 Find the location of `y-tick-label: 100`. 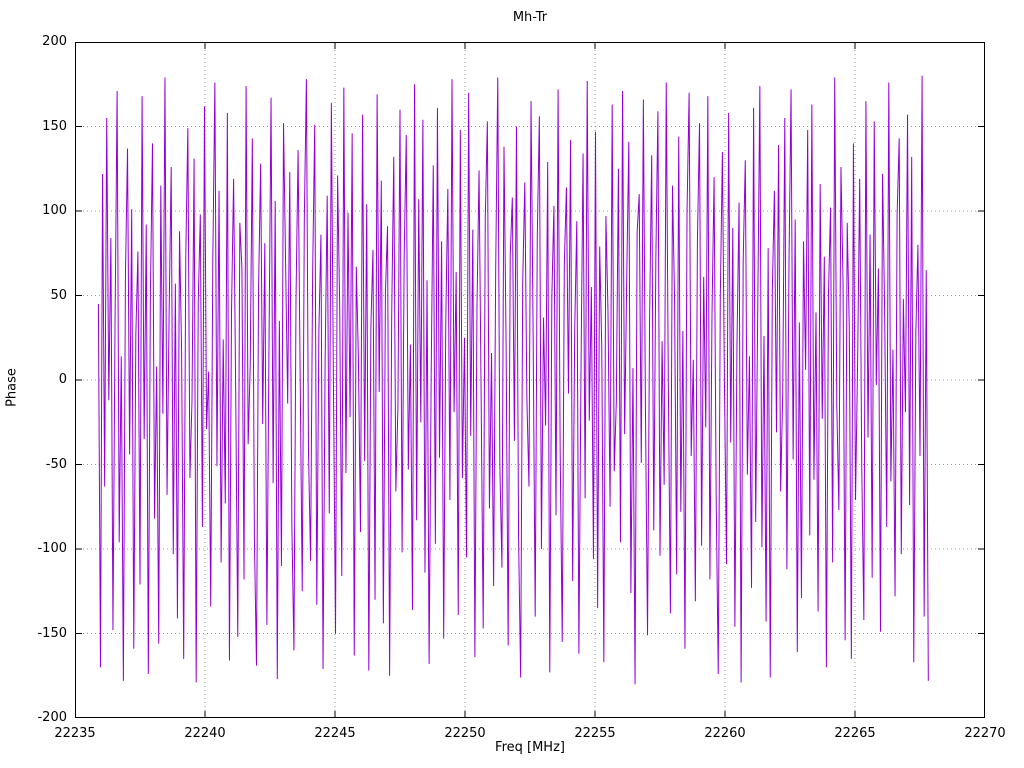

y-tick-label: 100 is located at coordinates (54, 210).